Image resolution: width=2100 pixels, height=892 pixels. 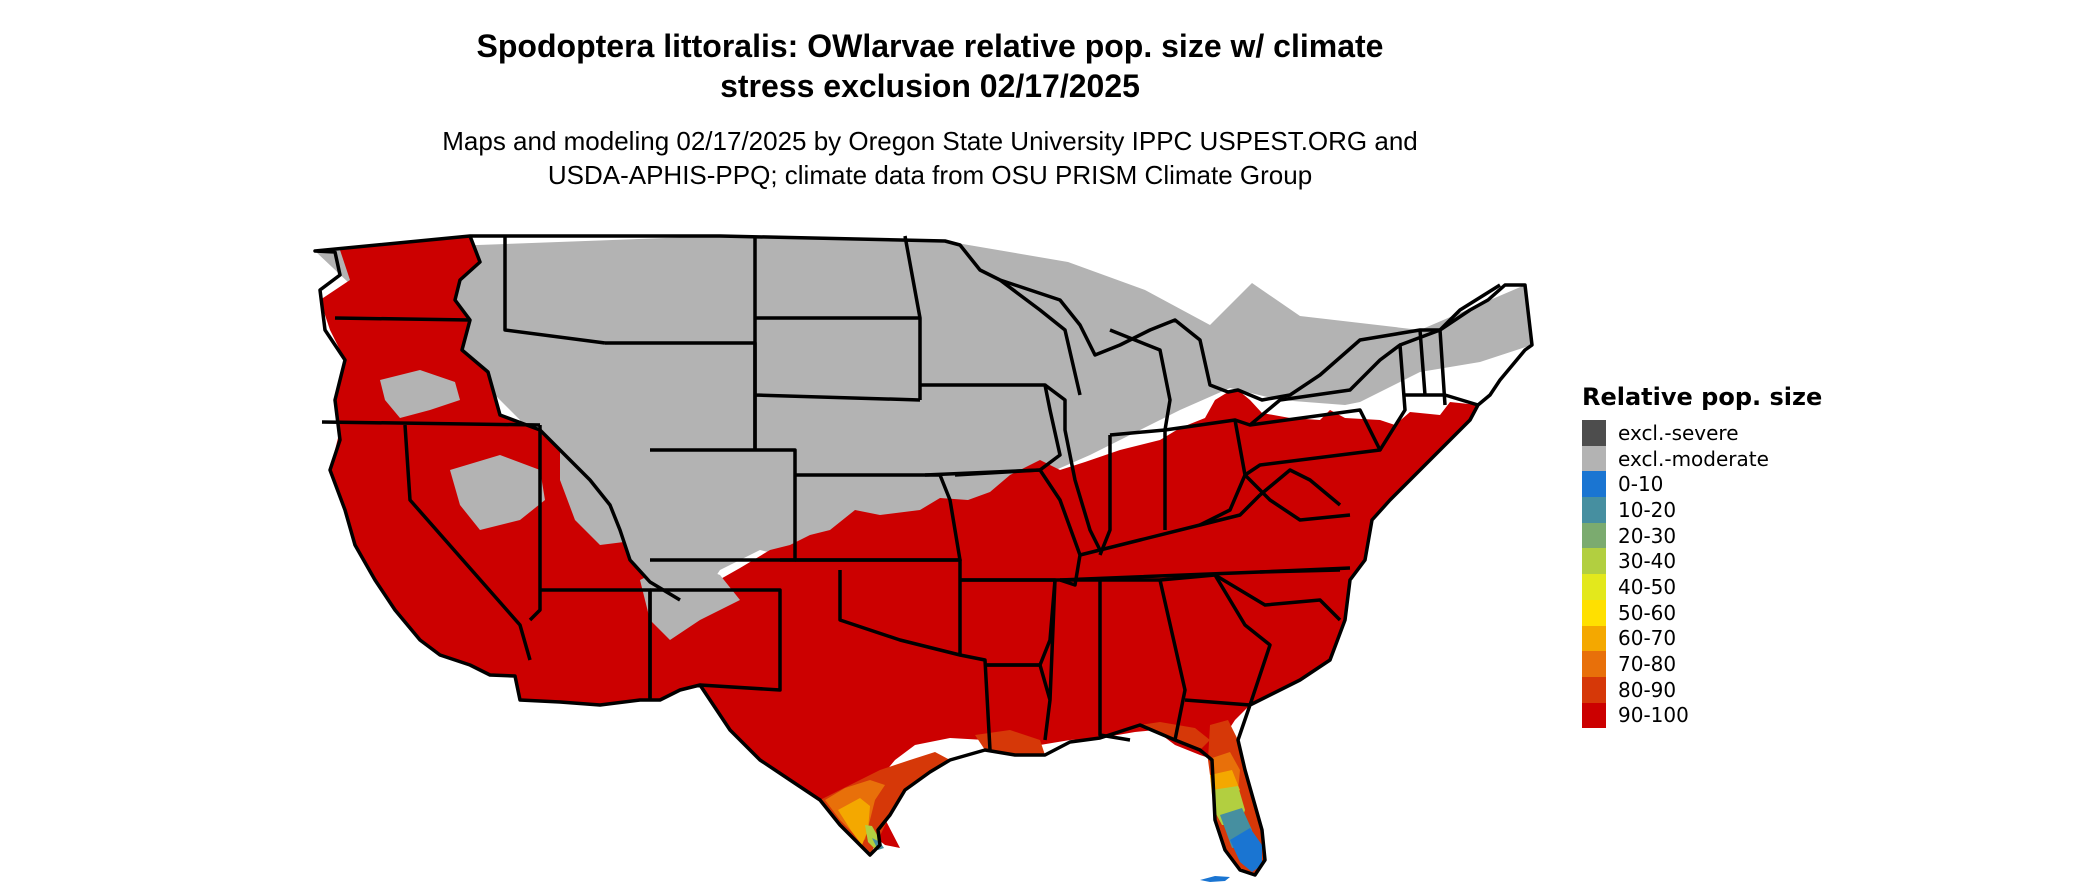 I want to click on legend-label: 40-50, so click(x=1647, y=586).